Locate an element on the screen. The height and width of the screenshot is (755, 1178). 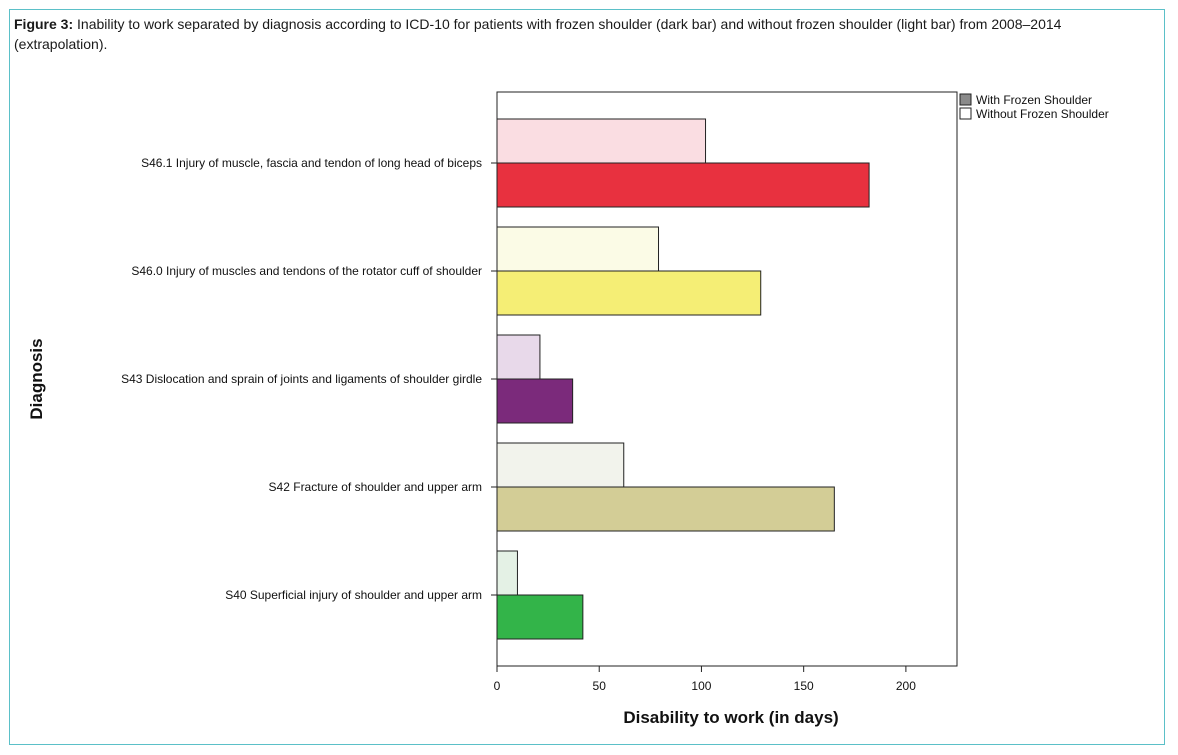
category-label-3: S42 Fracture of shoulder and upper arm is located at coordinates (375, 487).